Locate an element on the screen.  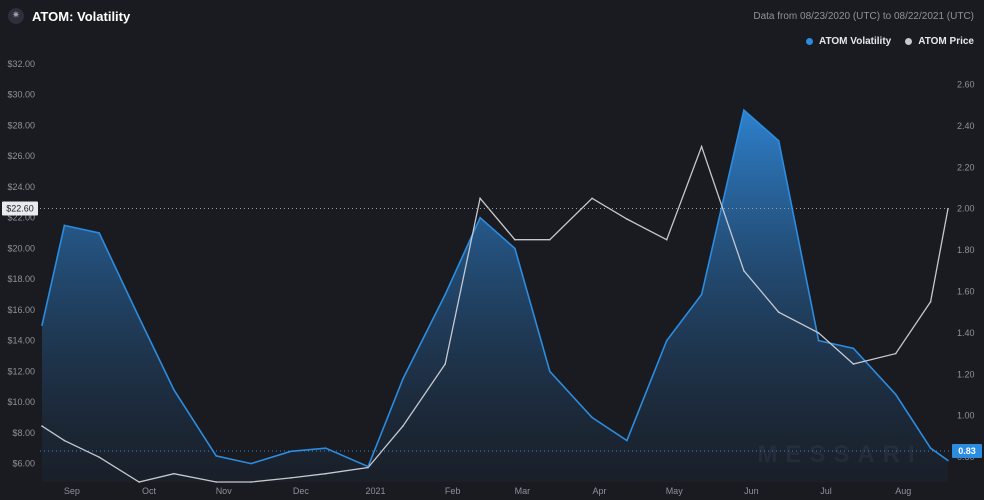
y-left-tick-label: $26.00 is located at coordinates (21, 156).